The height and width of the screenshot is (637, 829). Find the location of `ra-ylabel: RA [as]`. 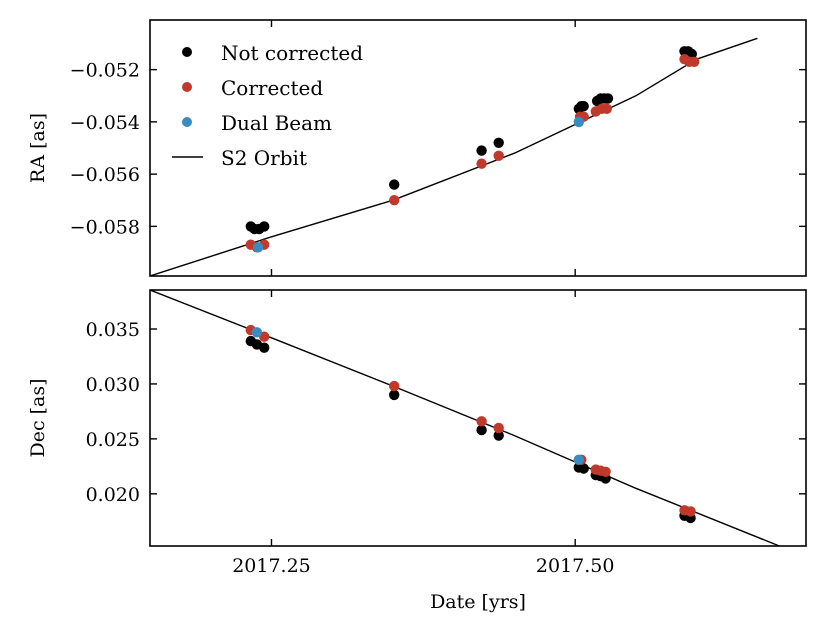

ra-ylabel: RA [as] is located at coordinates (38, 148).